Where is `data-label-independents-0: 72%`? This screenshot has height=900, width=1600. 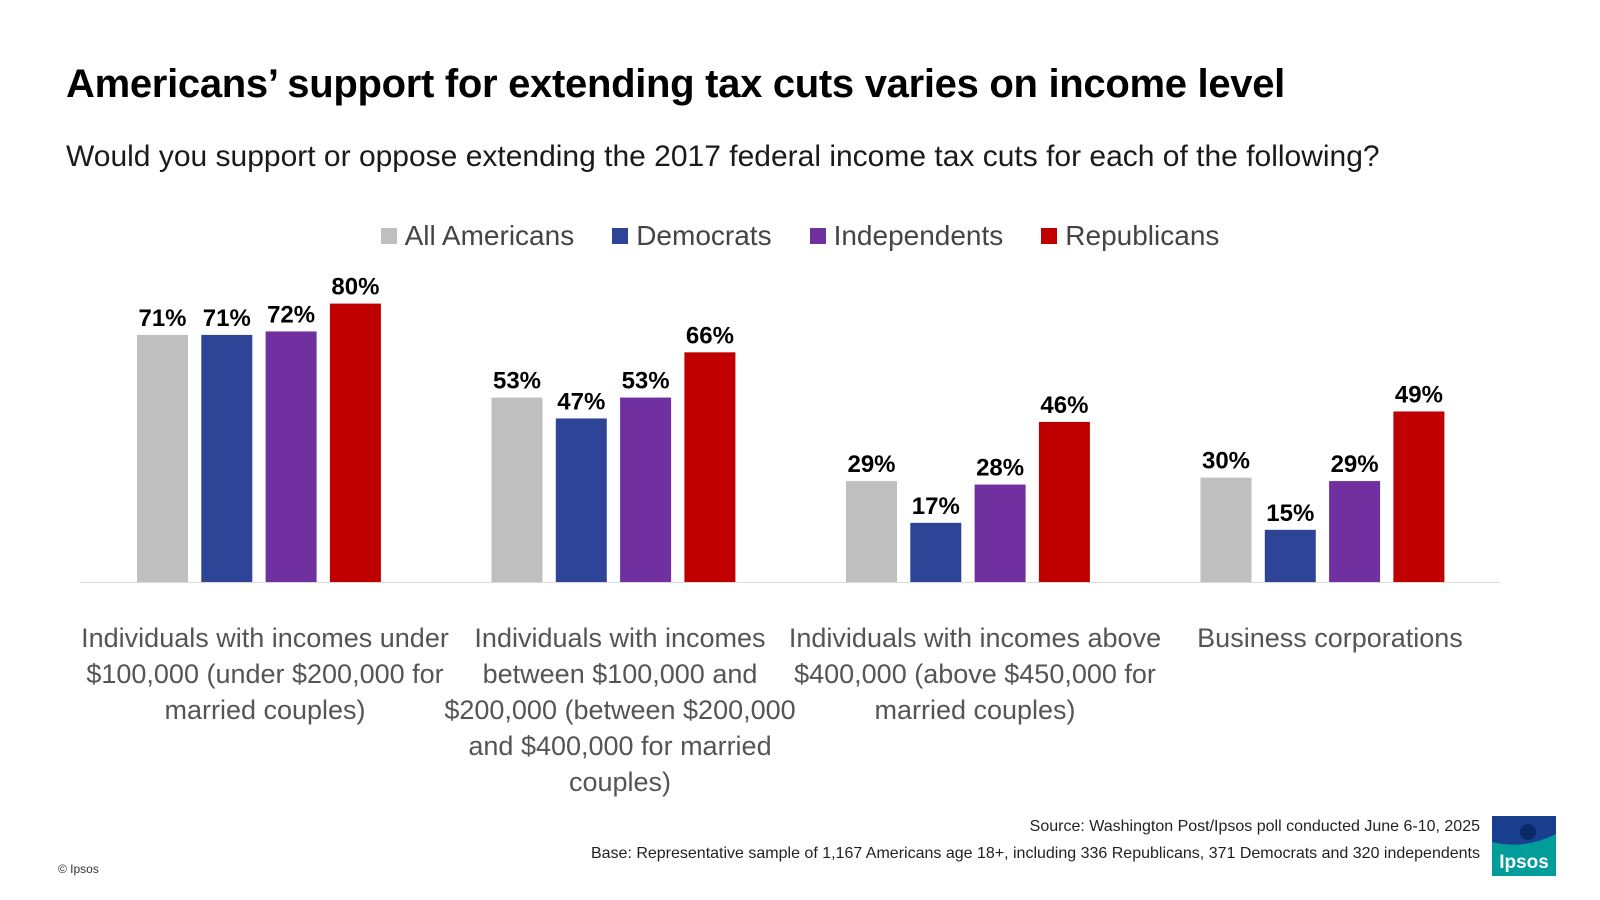
data-label-independents-0: 72% is located at coordinates (291, 314).